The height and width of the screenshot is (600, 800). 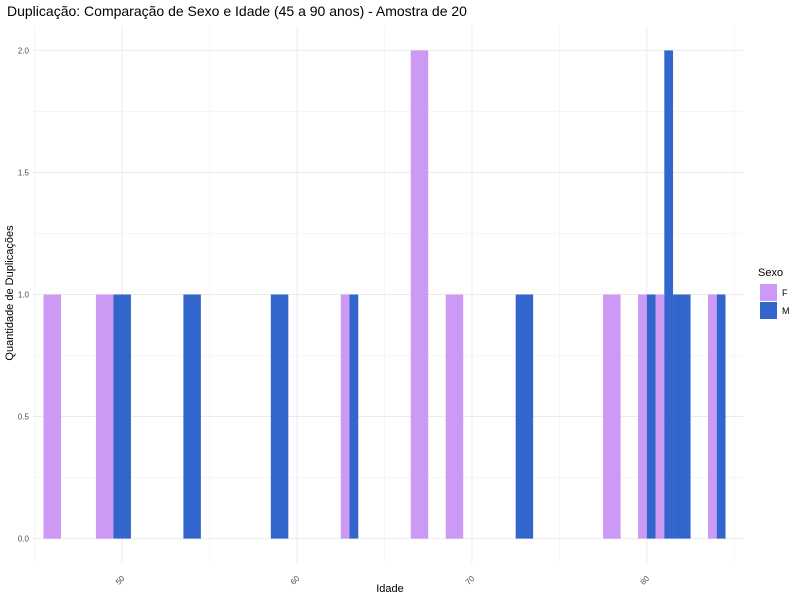 What do you see at coordinates (770, 273) in the screenshot?
I see `legend-title: Sexo` at bounding box center [770, 273].